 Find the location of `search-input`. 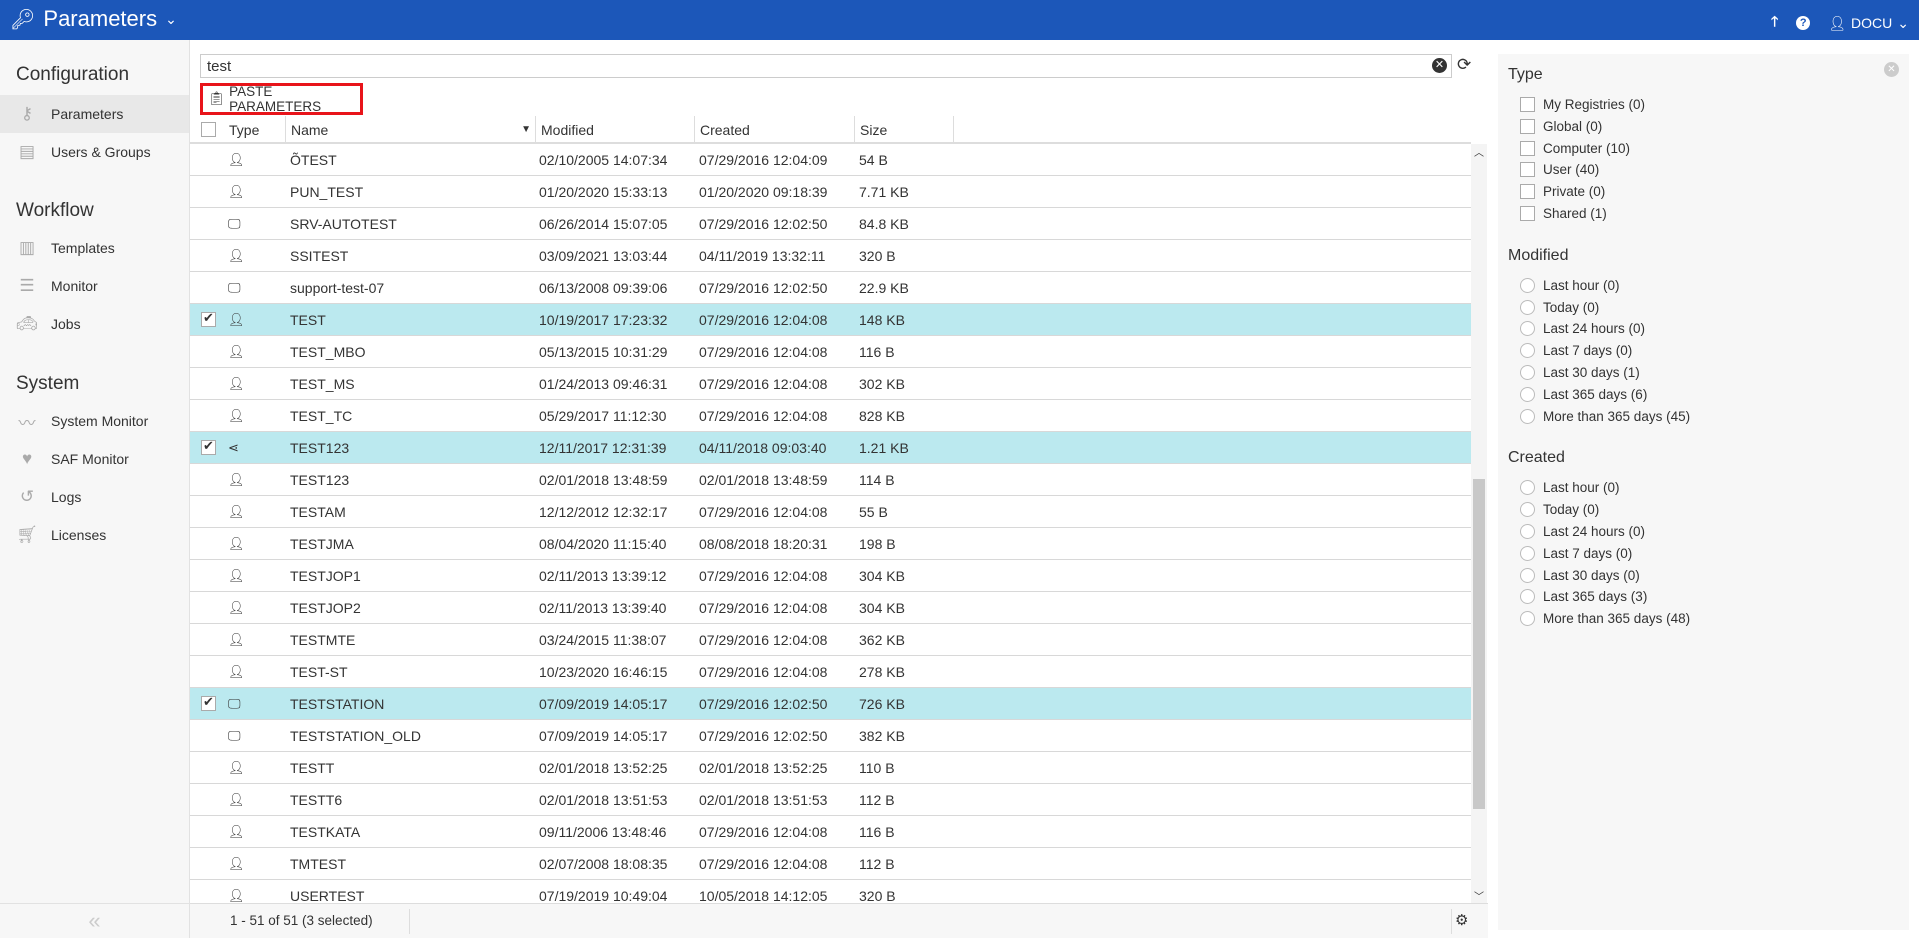

search-input is located at coordinates (826, 66).